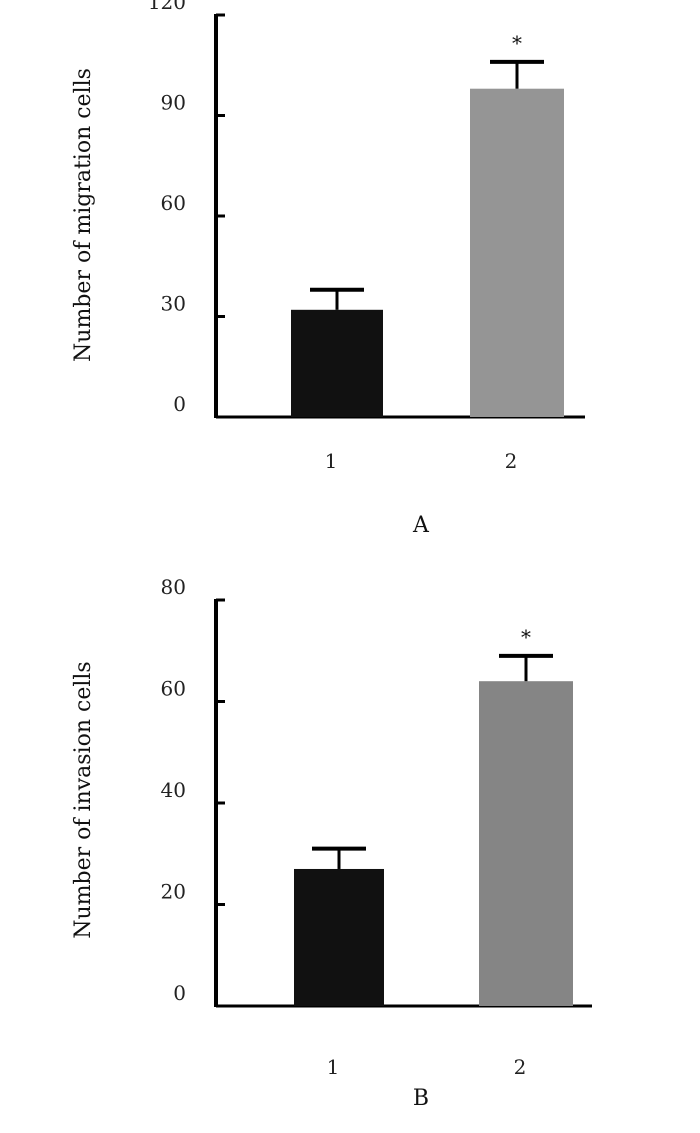  I want to click on annotations-a: *, so click(517, 43).